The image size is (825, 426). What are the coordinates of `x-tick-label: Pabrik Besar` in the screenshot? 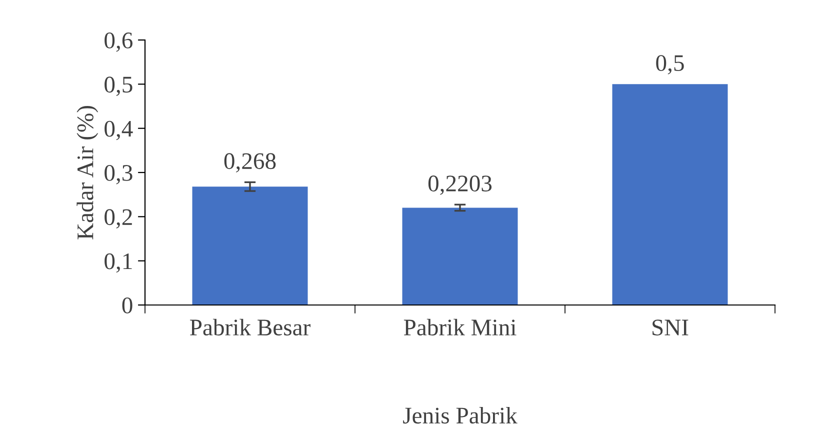 It's located at (250, 327).